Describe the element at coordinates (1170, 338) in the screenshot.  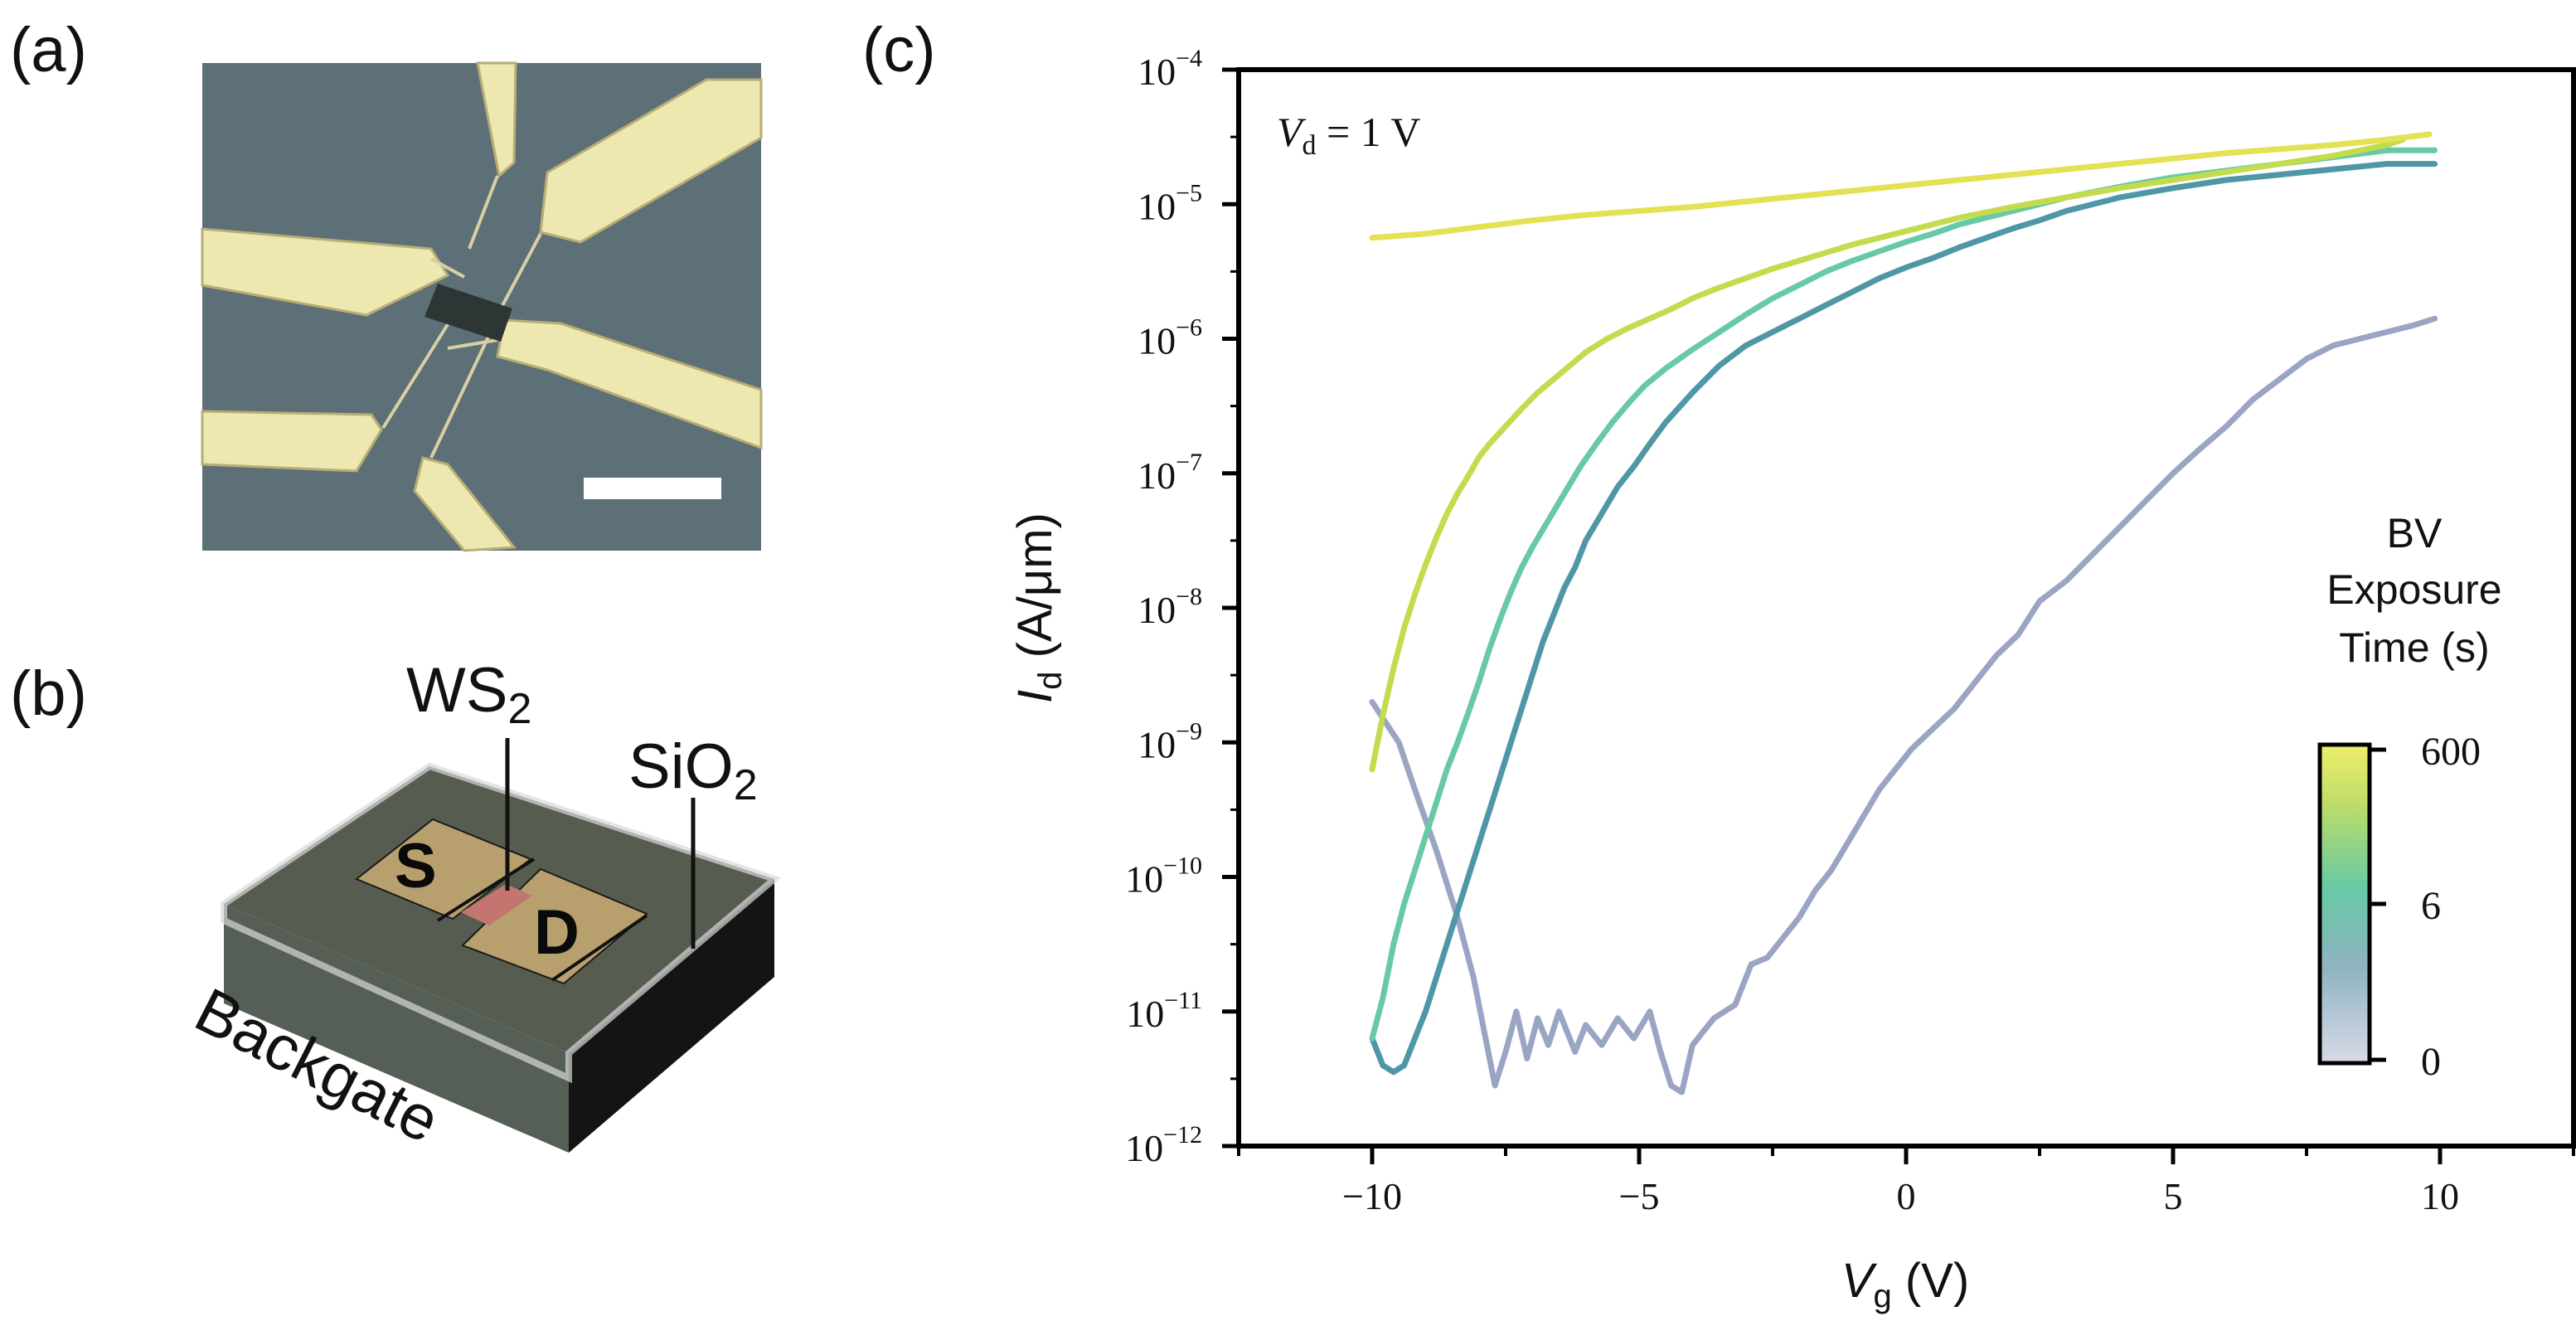
I see `y-tick-label: 10⁻⁶` at that location.